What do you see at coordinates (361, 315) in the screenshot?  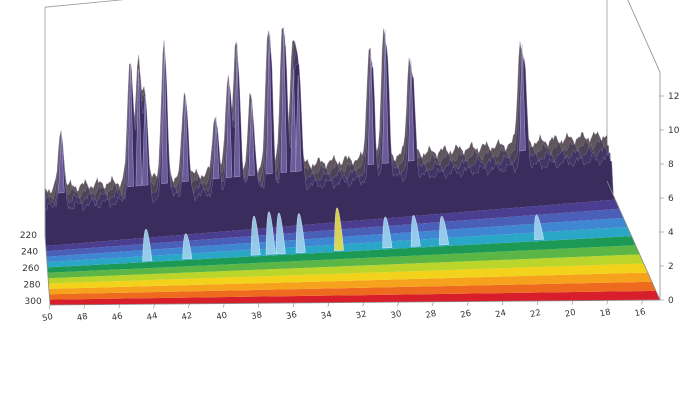 I see `x-tick-label: 32` at bounding box center [361, 315].